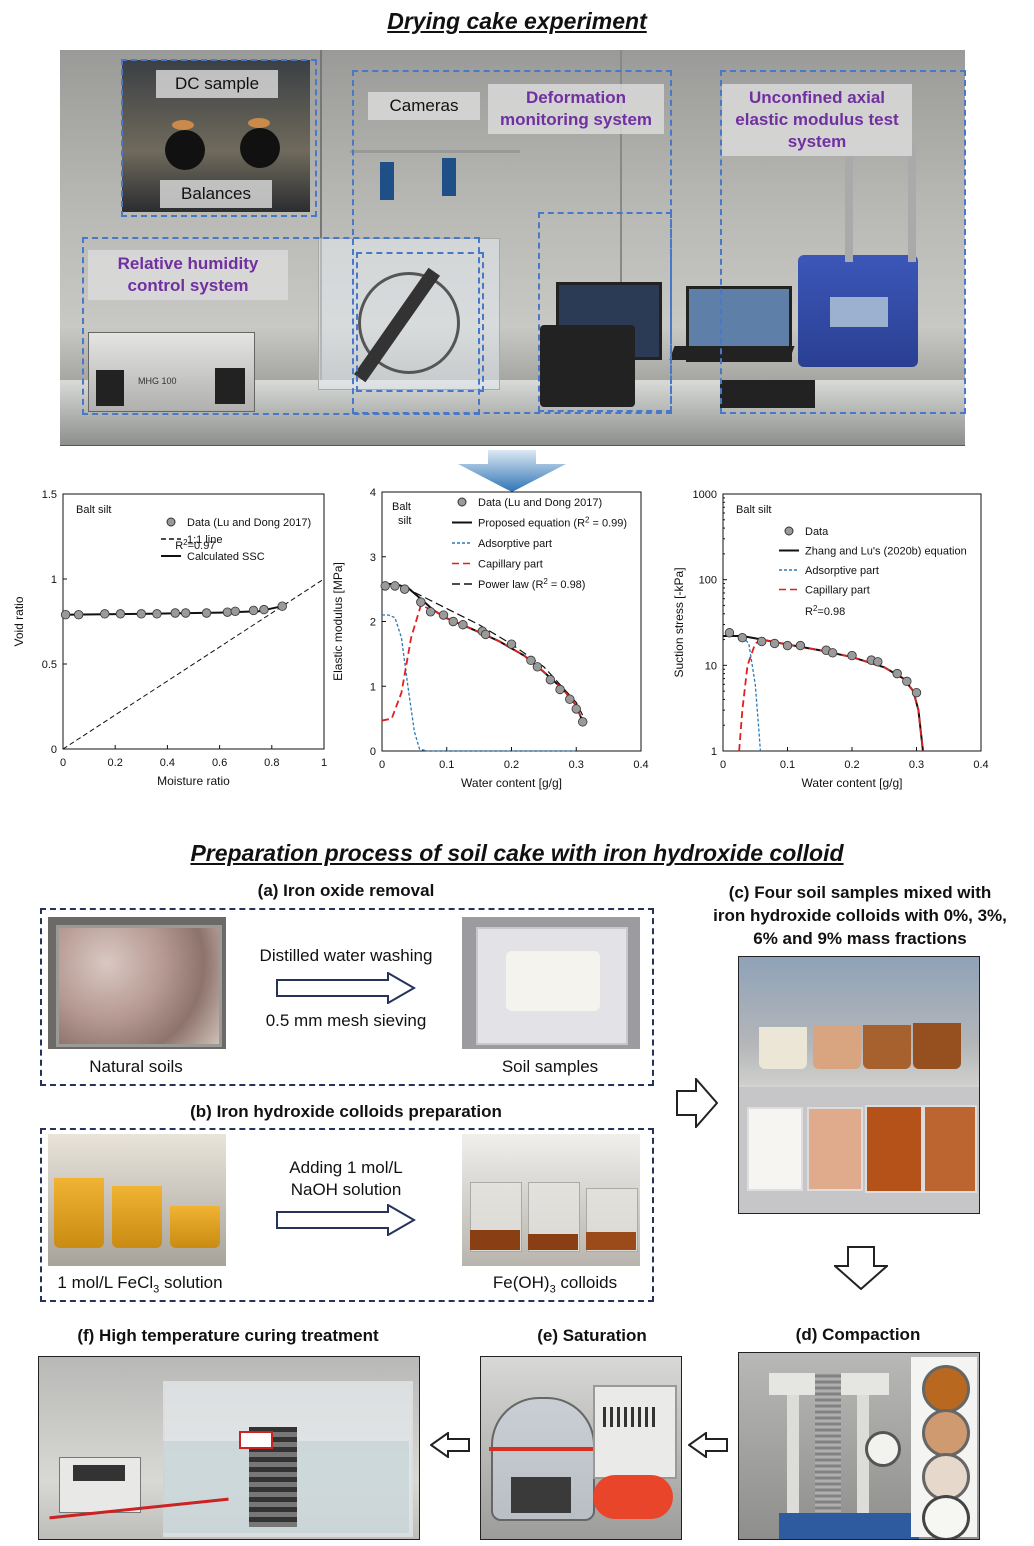 The image size is (1034, 1546). I want to click on y-tick-label: 0, so click(373, 752).